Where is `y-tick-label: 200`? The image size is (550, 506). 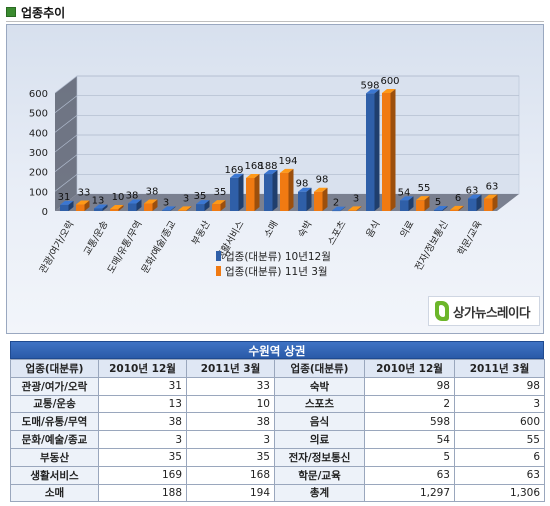
y-tick-label: 200 is located at coordinates (38, 173).